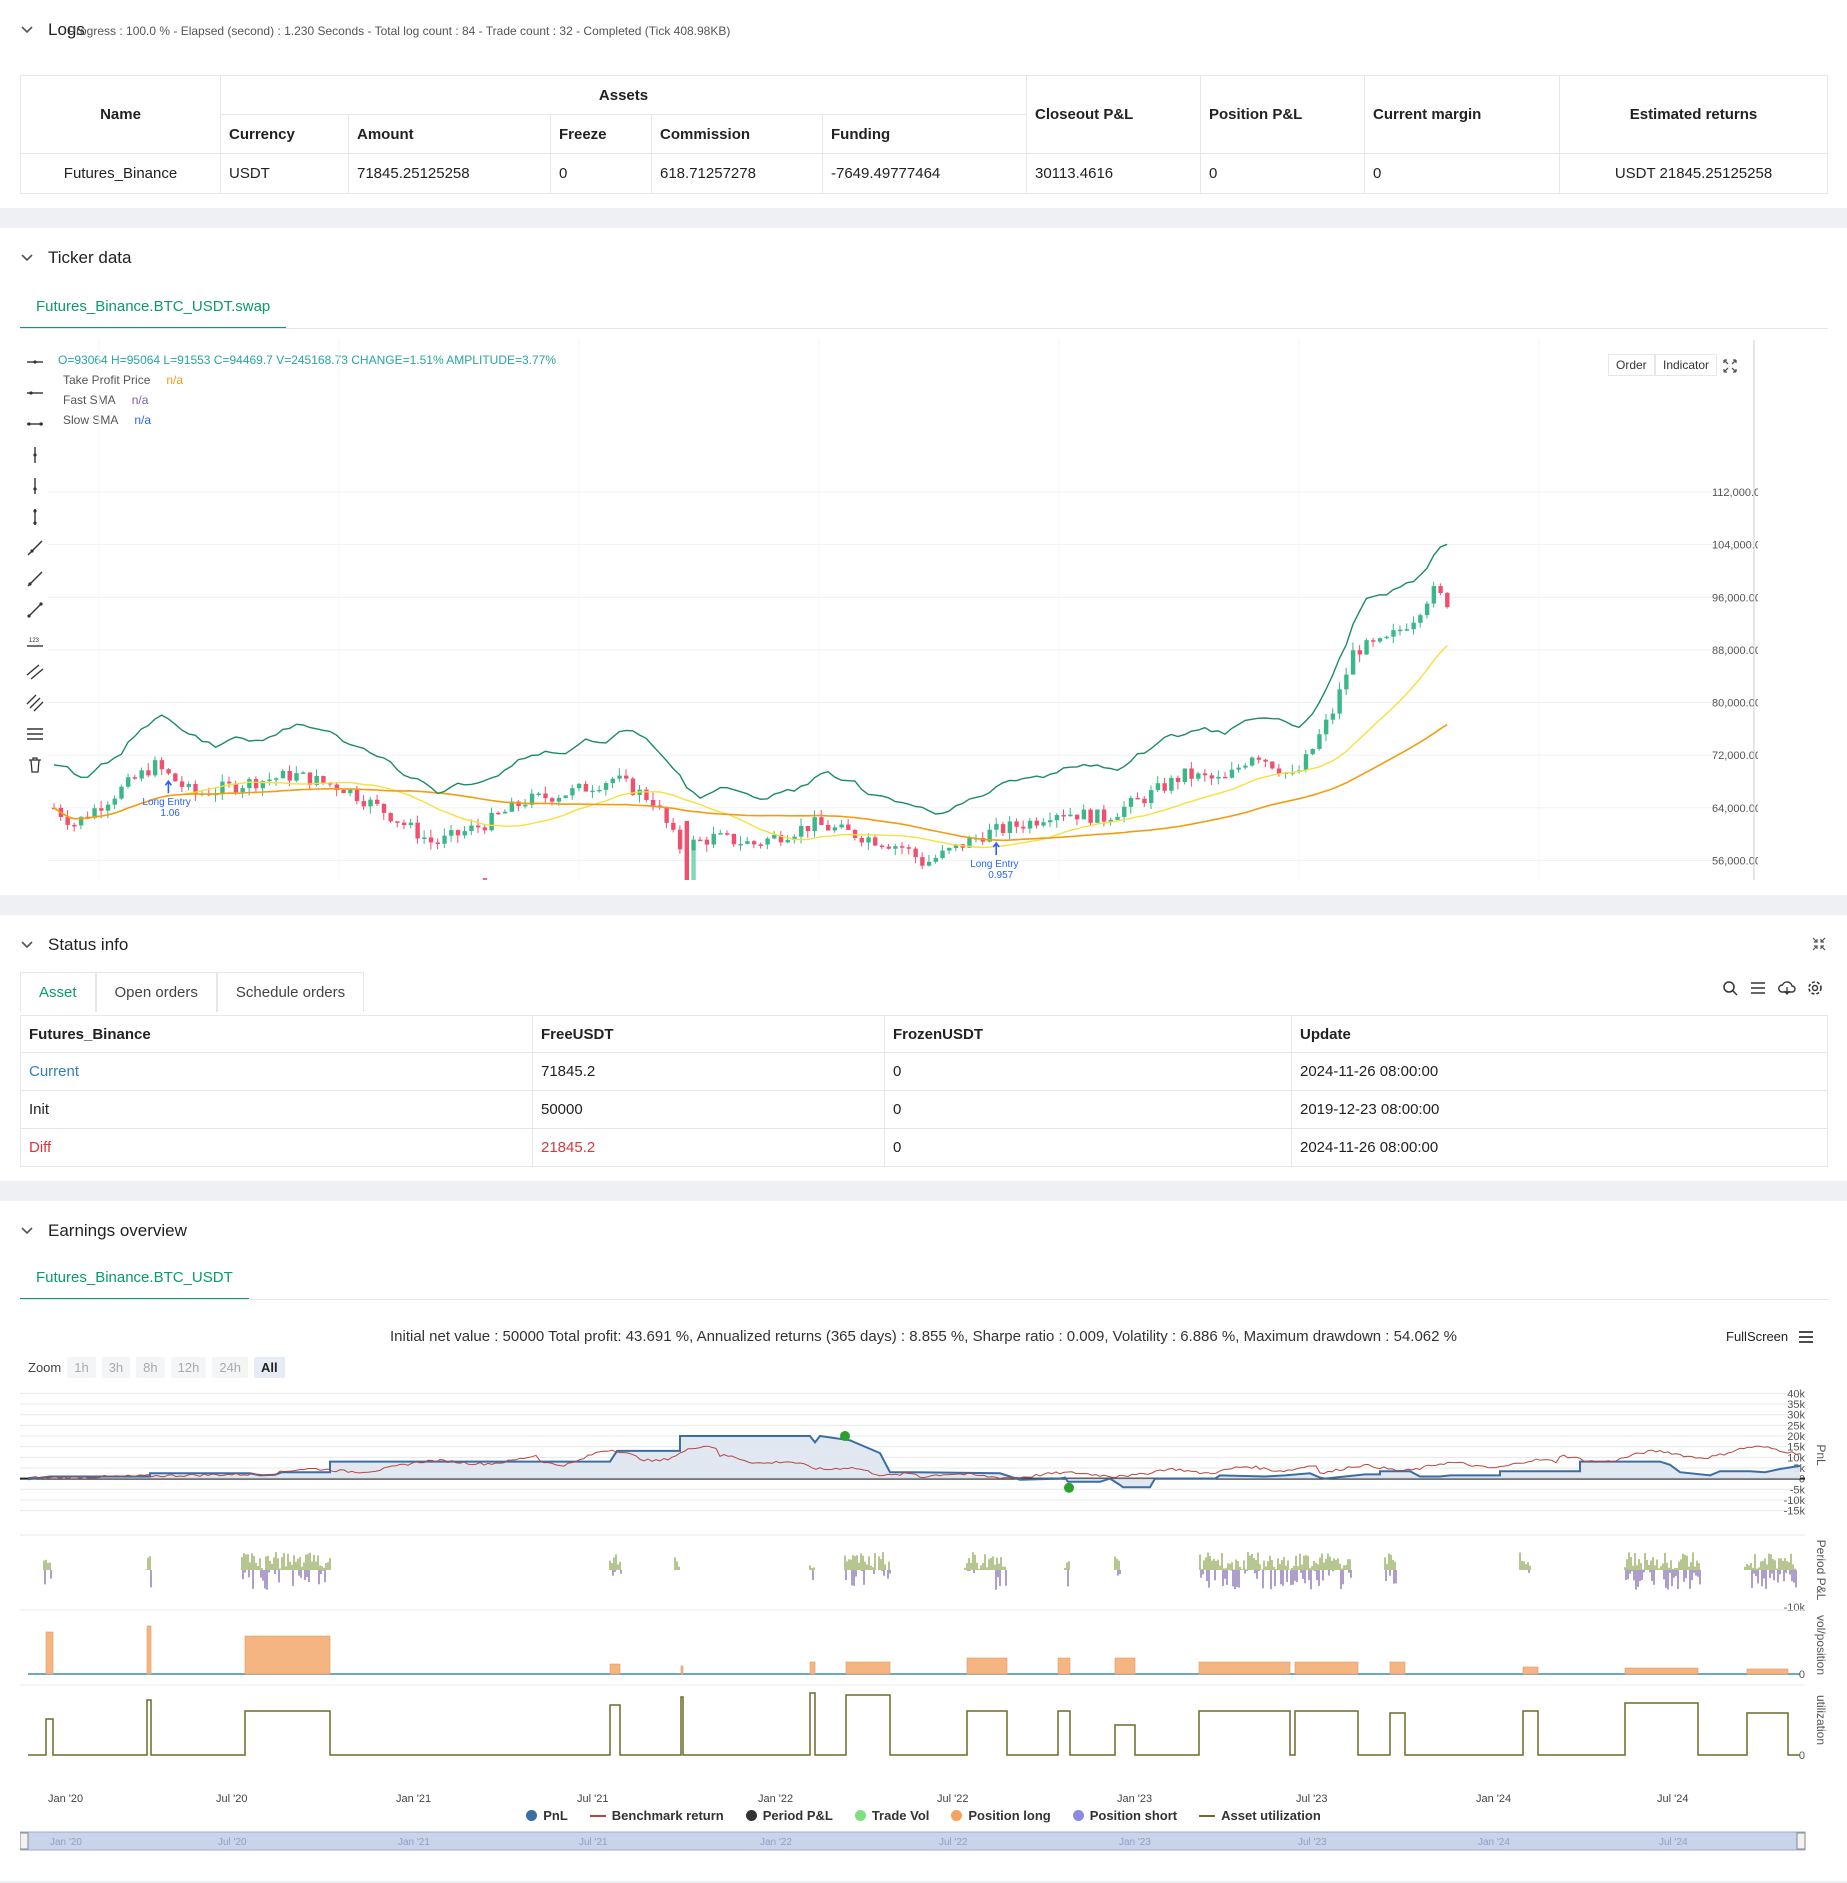  Describe the element at coordinates (88, 944) in the screenshot. I see `status-title: Status info` at that location.